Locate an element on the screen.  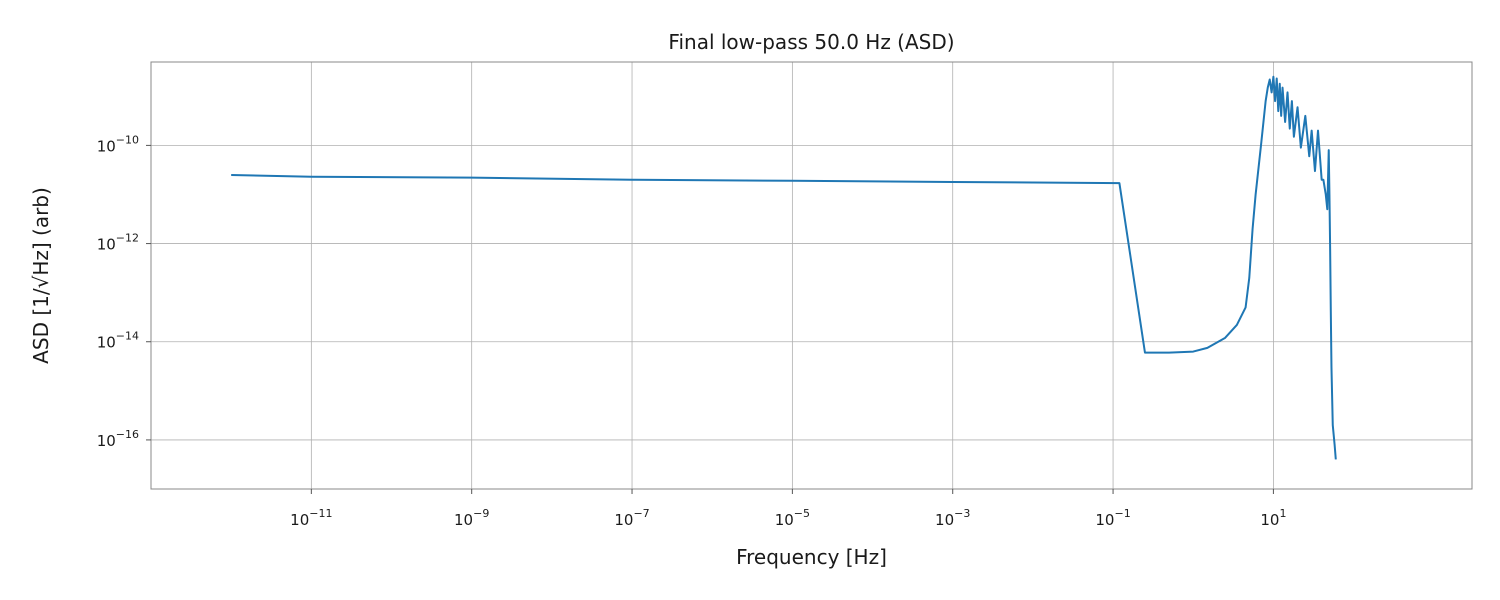
y-axis-label: ASD [1/√Hz] (arb) is located at coordinates (41, 275).